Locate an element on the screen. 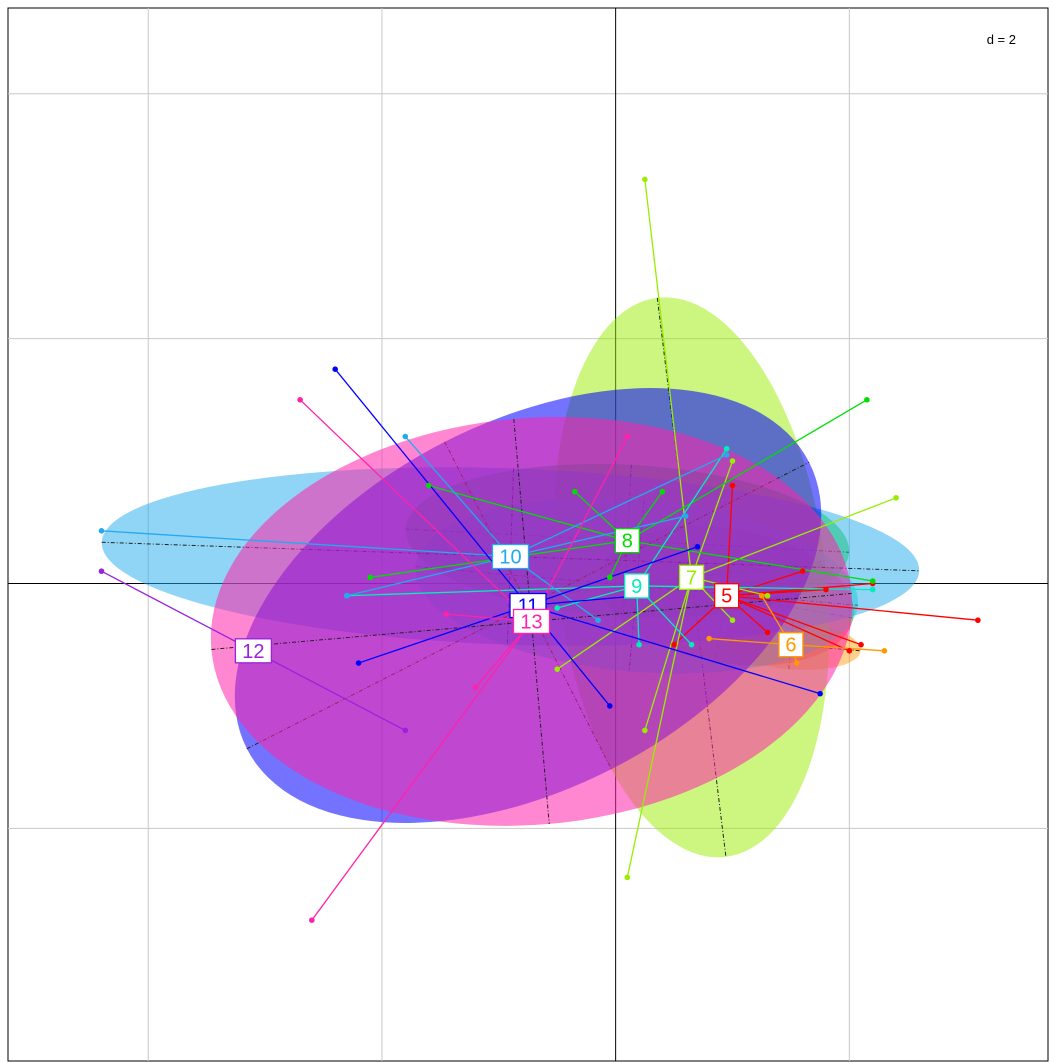  label-12: 12 is located at coordinates (253, 652).